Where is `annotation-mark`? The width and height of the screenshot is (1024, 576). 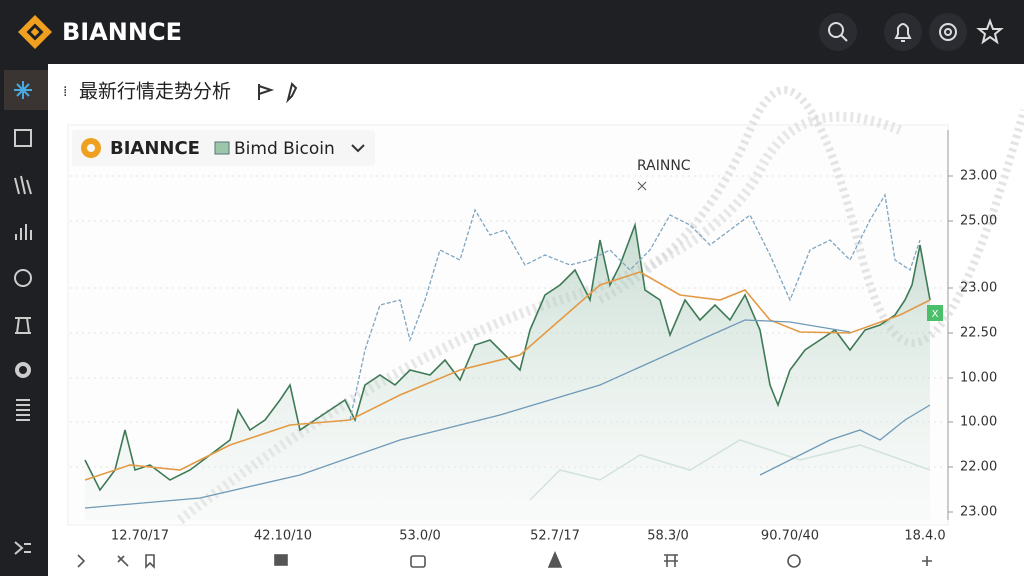 annotation-mark is located at coordinates (642, 186).